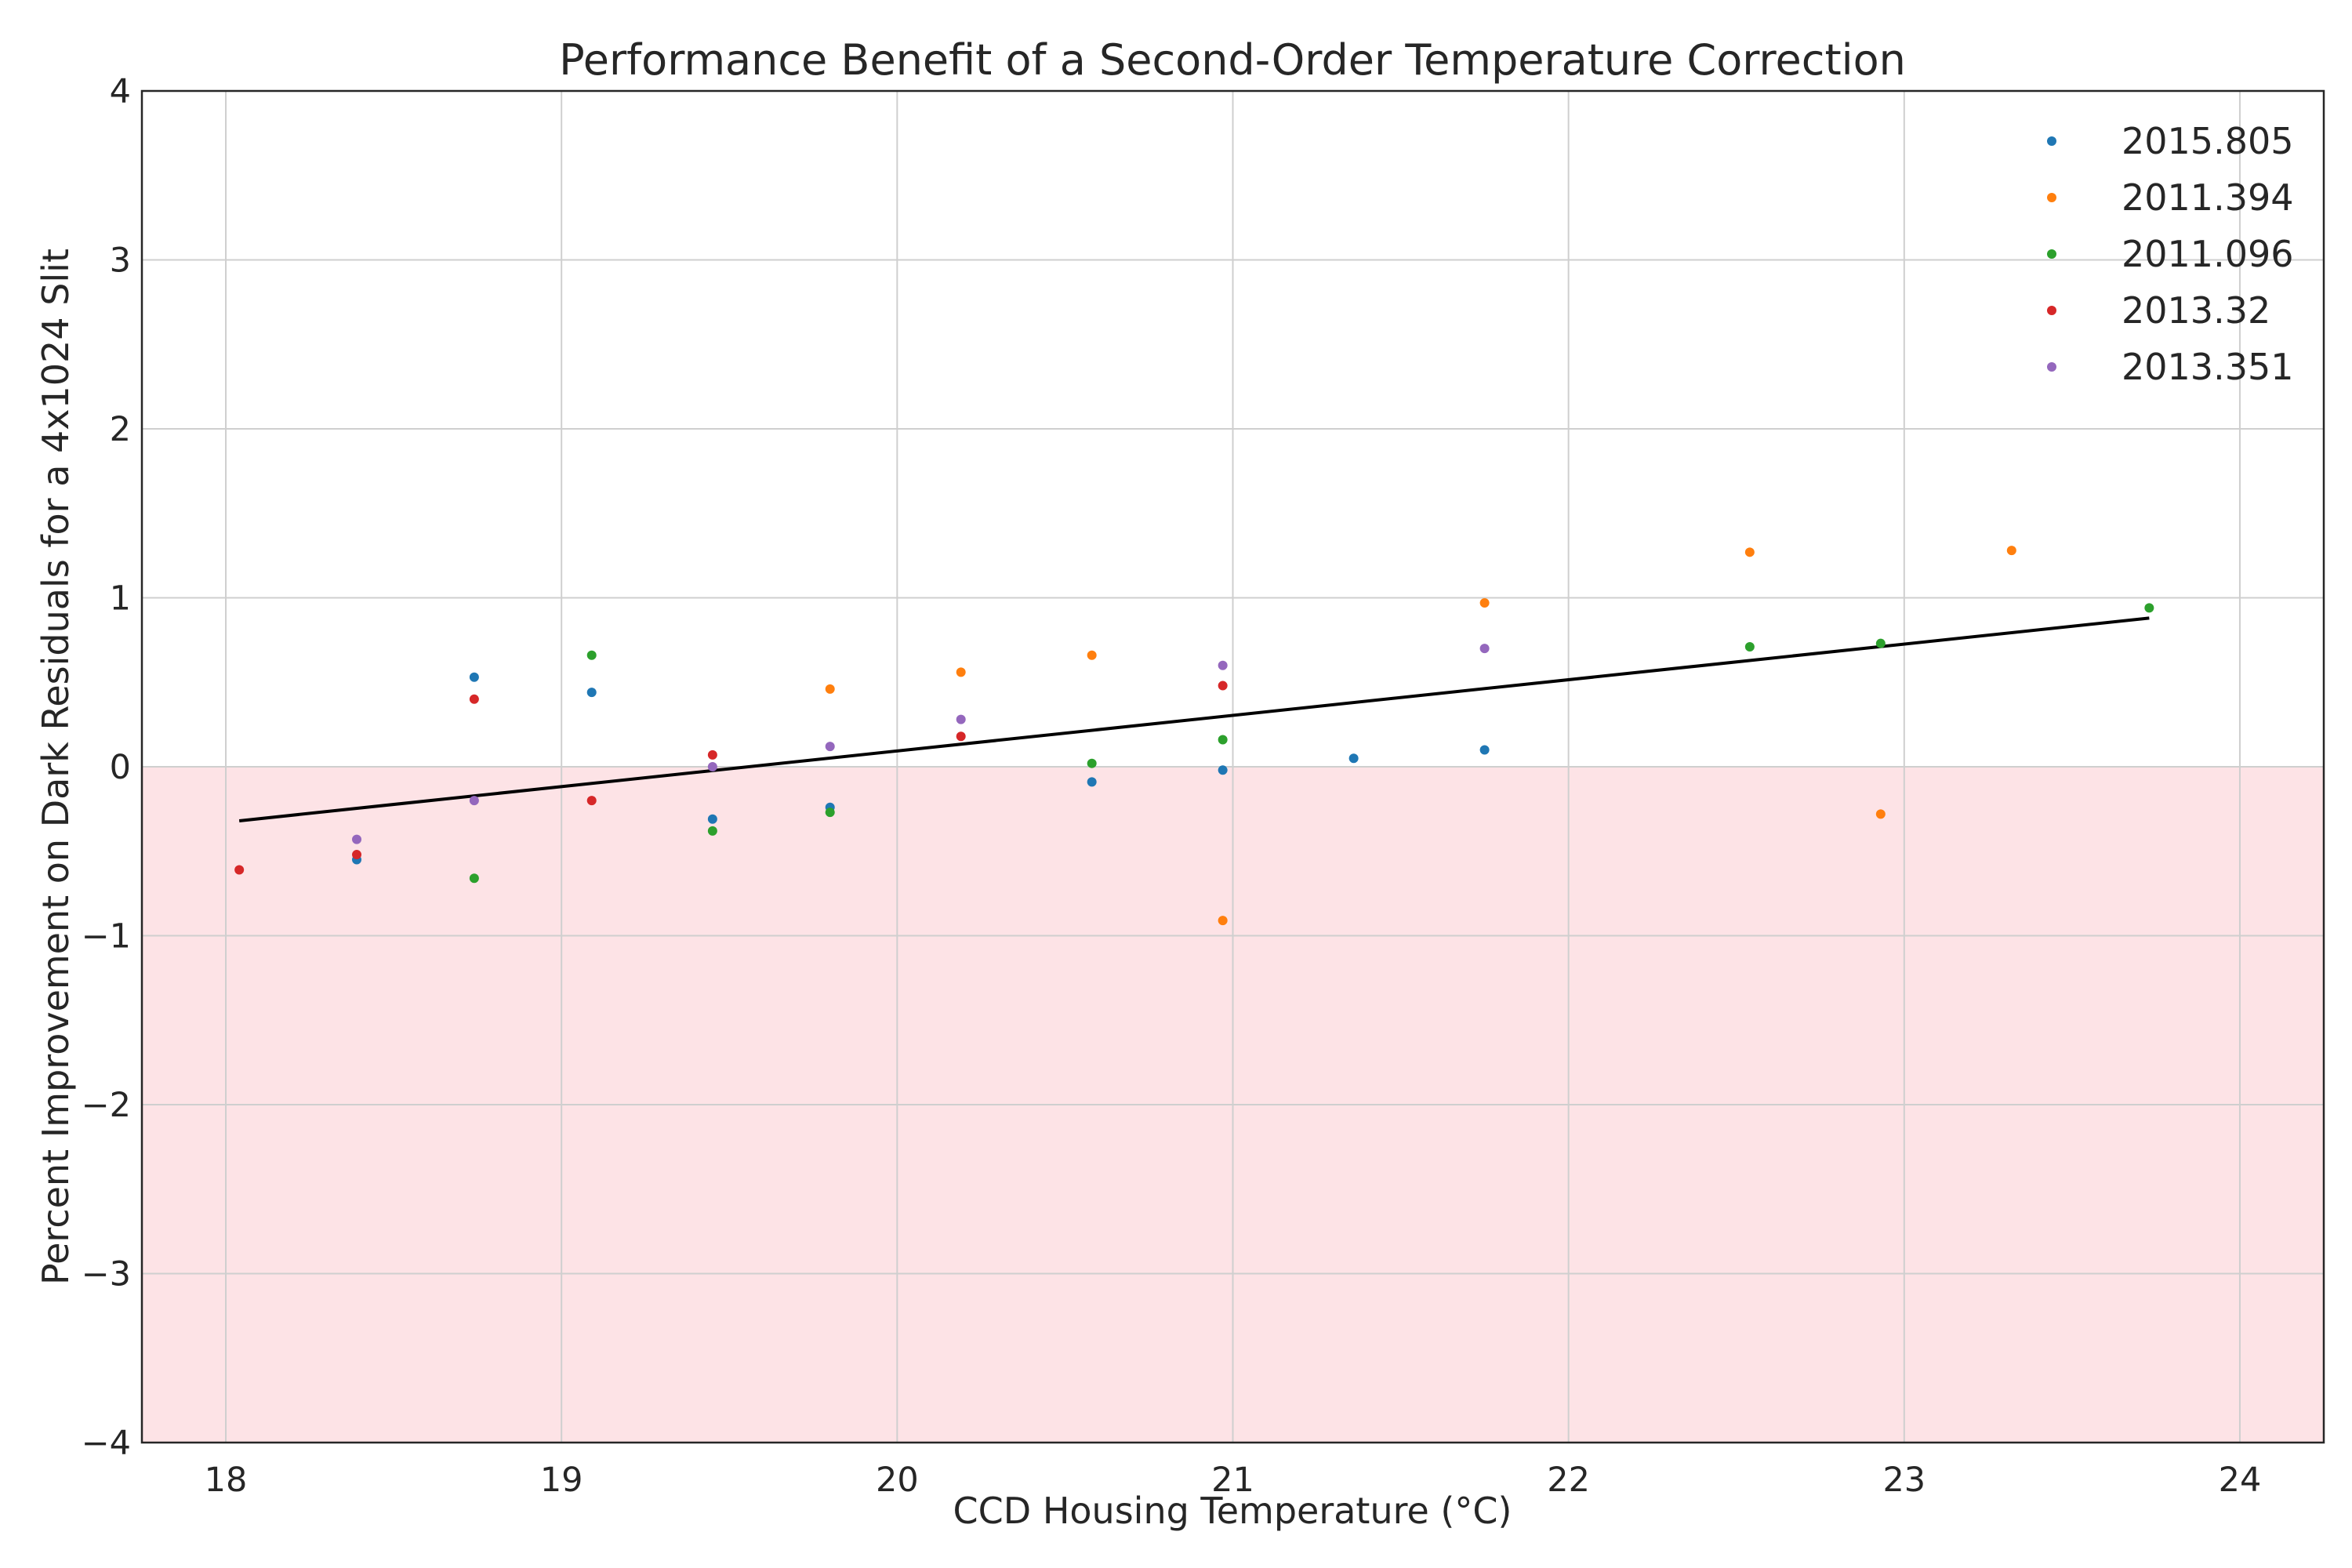 The width and height of the screenshot is (2352, 1568). I want to click on x-tick-label: 24, so click(2240, 1480).